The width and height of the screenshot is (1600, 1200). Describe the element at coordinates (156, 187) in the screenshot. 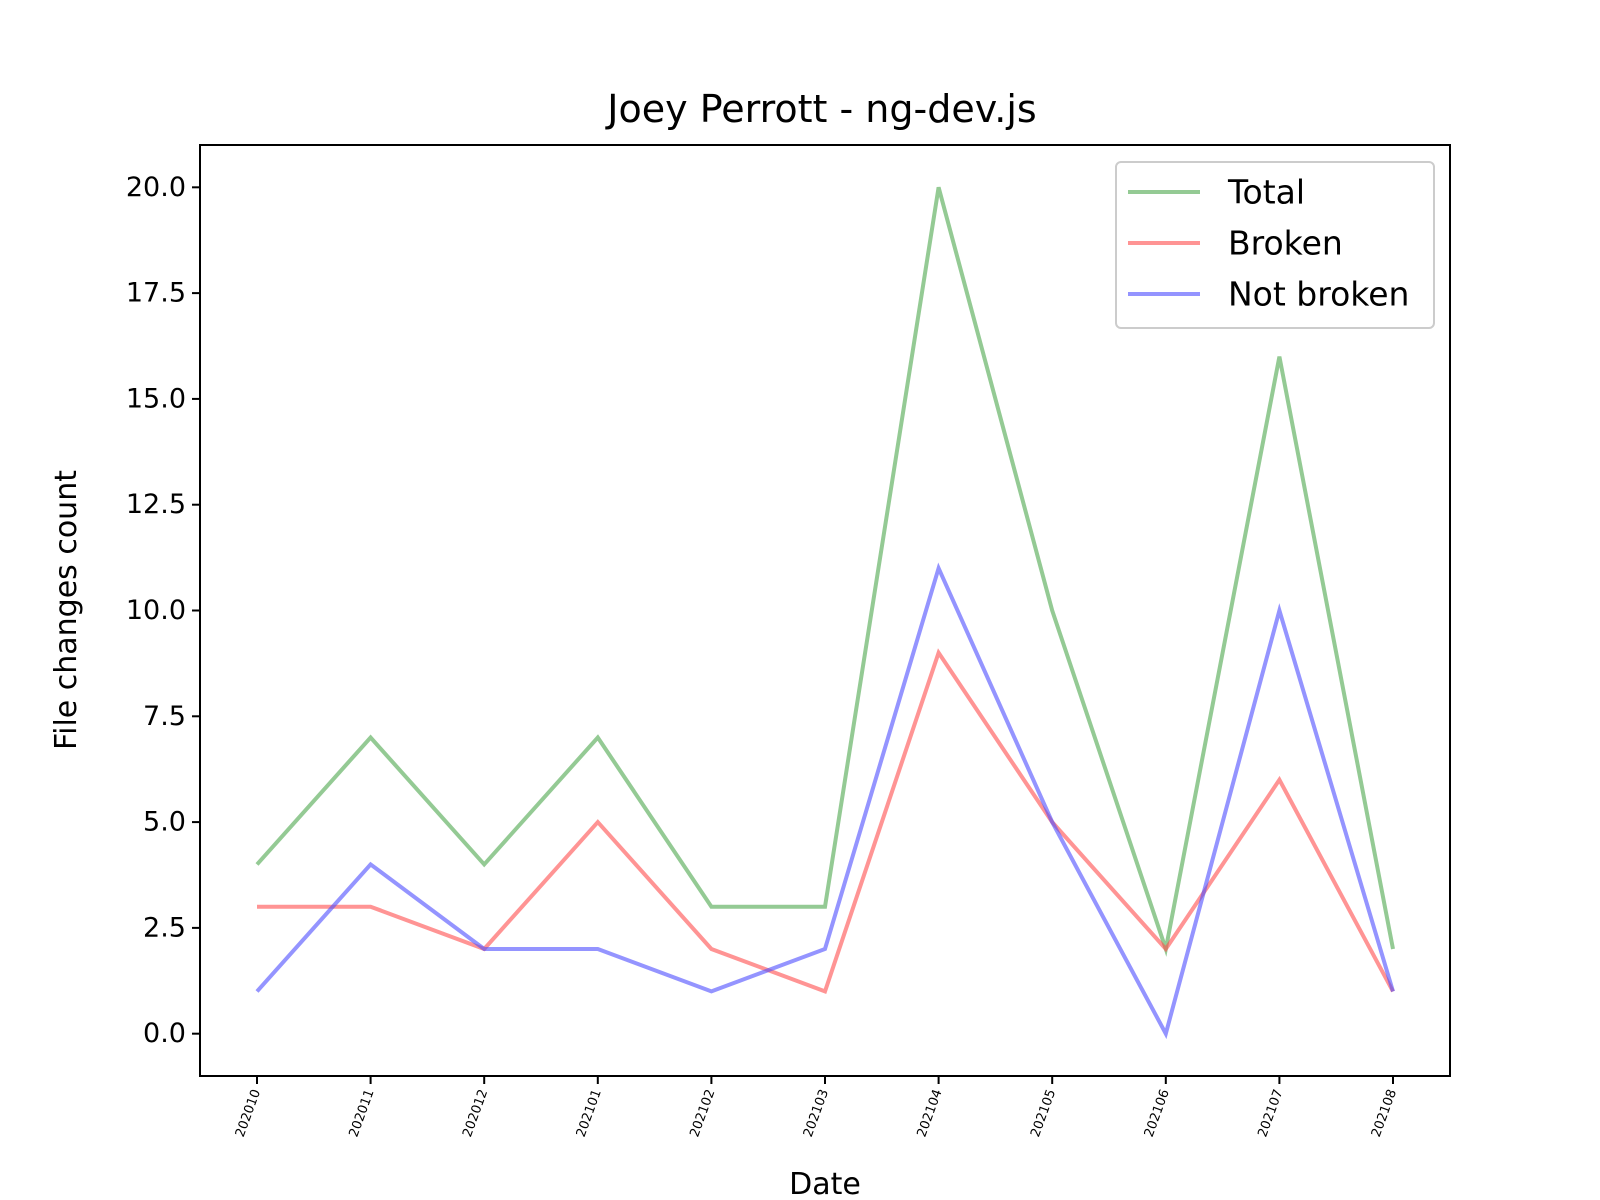

I see `y-tick-label: 20.0` at that location.